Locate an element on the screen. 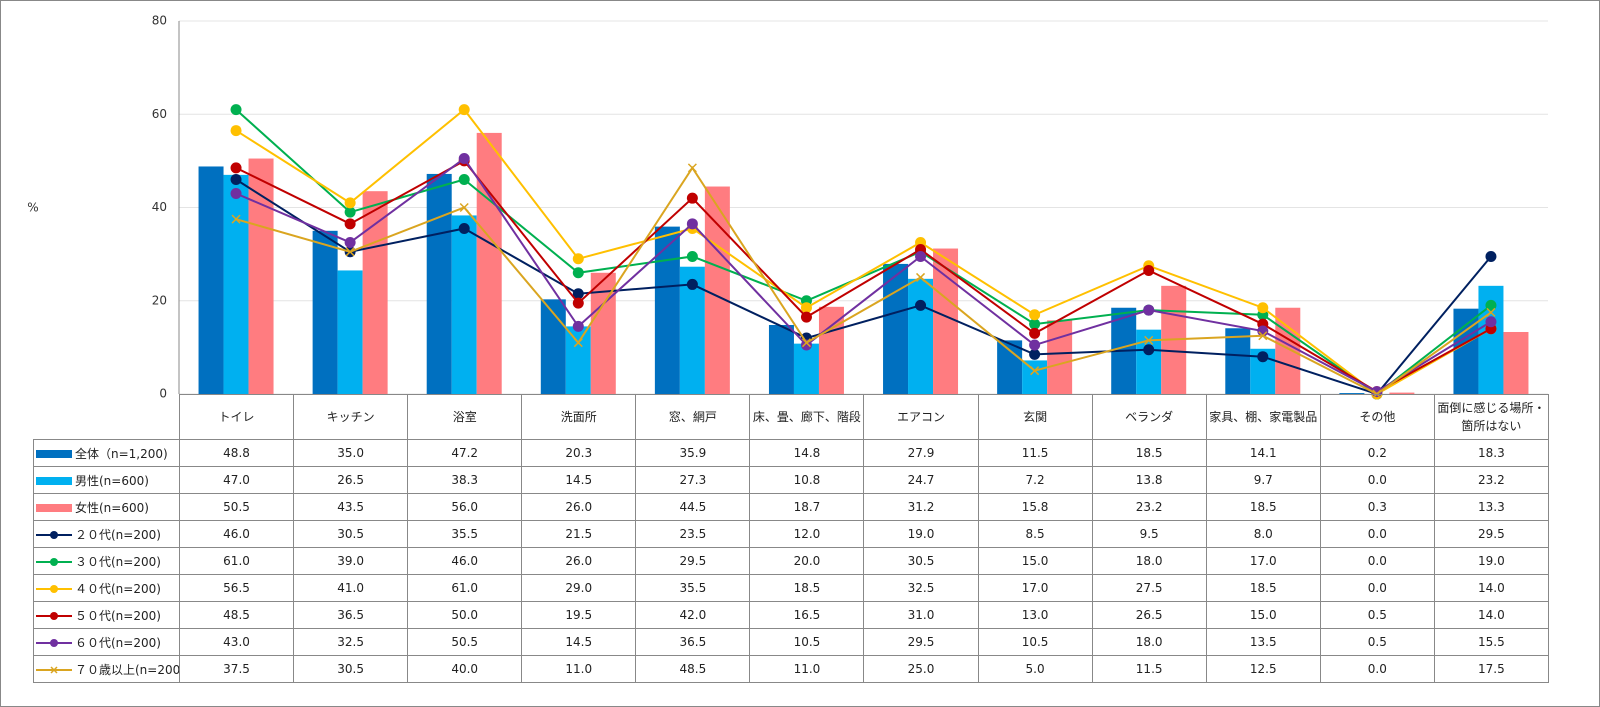 The width and height of the screenshot is (1600, 707). table-cell: 26.0 is located at coordinates (579, 561).